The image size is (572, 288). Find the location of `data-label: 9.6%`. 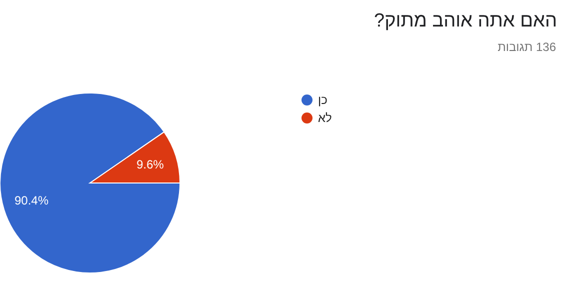

data-label: 9.6% is located at coordinates (150, 164).